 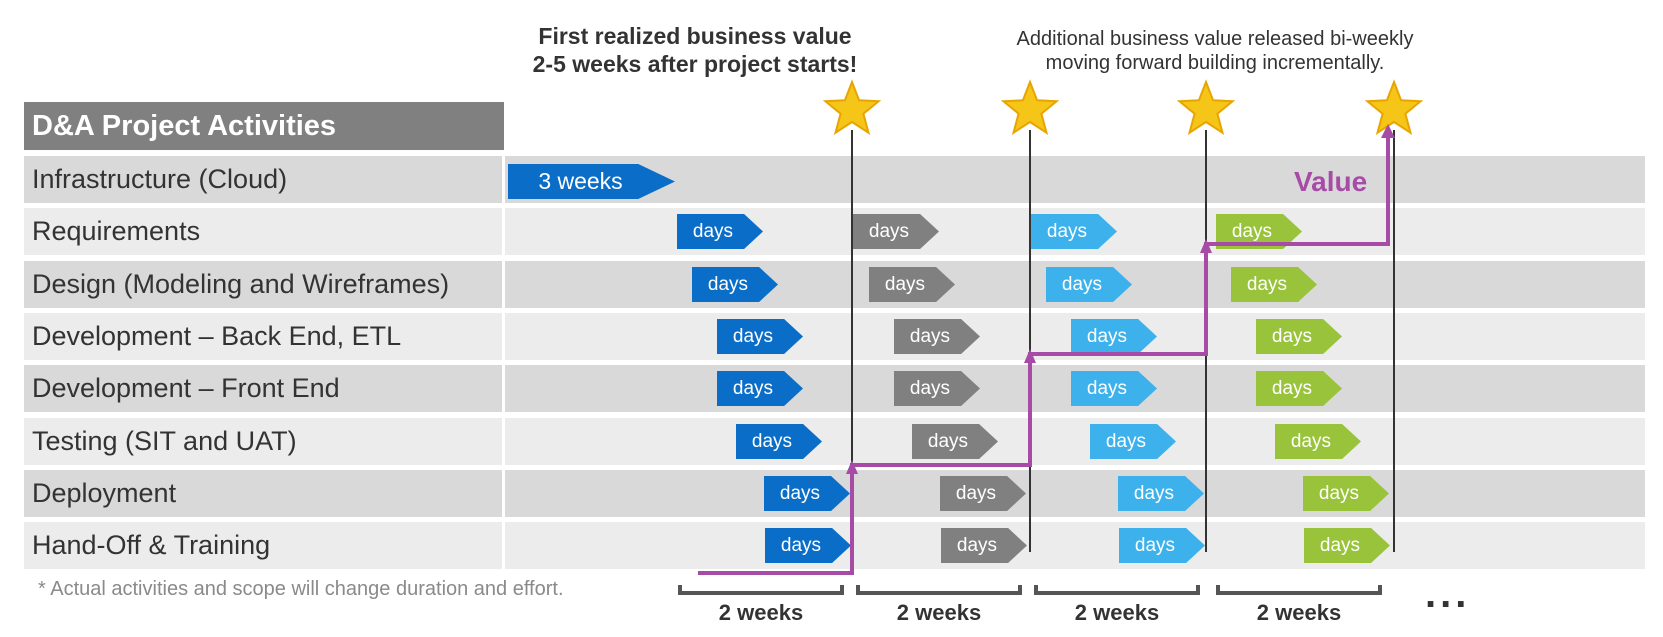 I want to click on infrastructure-duration-bar: 3 weeks, so click(x=591, y=181).